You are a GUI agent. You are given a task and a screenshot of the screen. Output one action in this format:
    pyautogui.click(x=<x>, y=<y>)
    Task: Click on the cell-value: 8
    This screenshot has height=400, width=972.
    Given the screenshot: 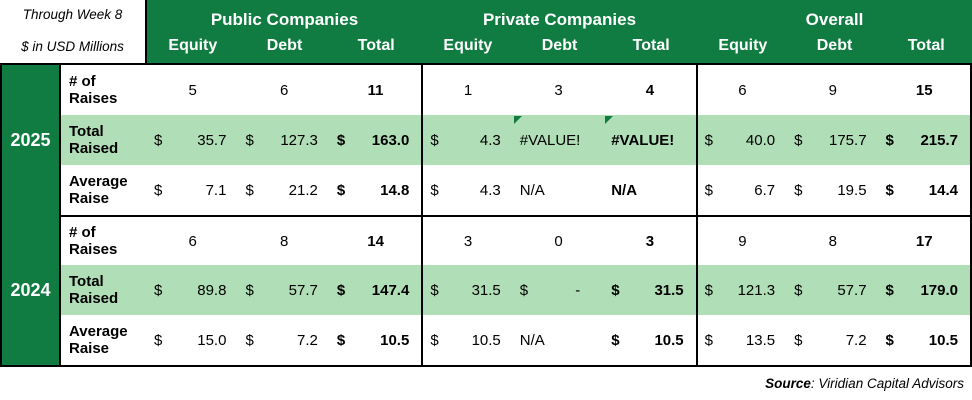 What is the action you would take?
    pyautogui.click(x=284, y=241)
    